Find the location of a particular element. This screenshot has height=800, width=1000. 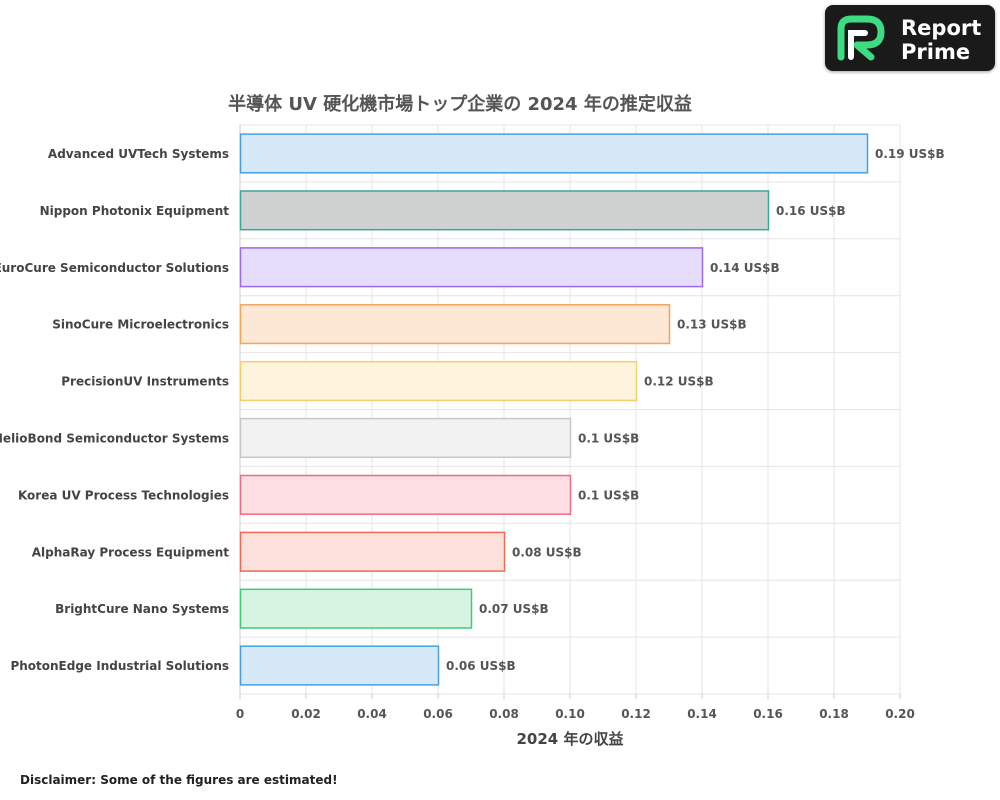

y-tick-label: BrightCure Nano Systems is located at coordinates (142, 609).